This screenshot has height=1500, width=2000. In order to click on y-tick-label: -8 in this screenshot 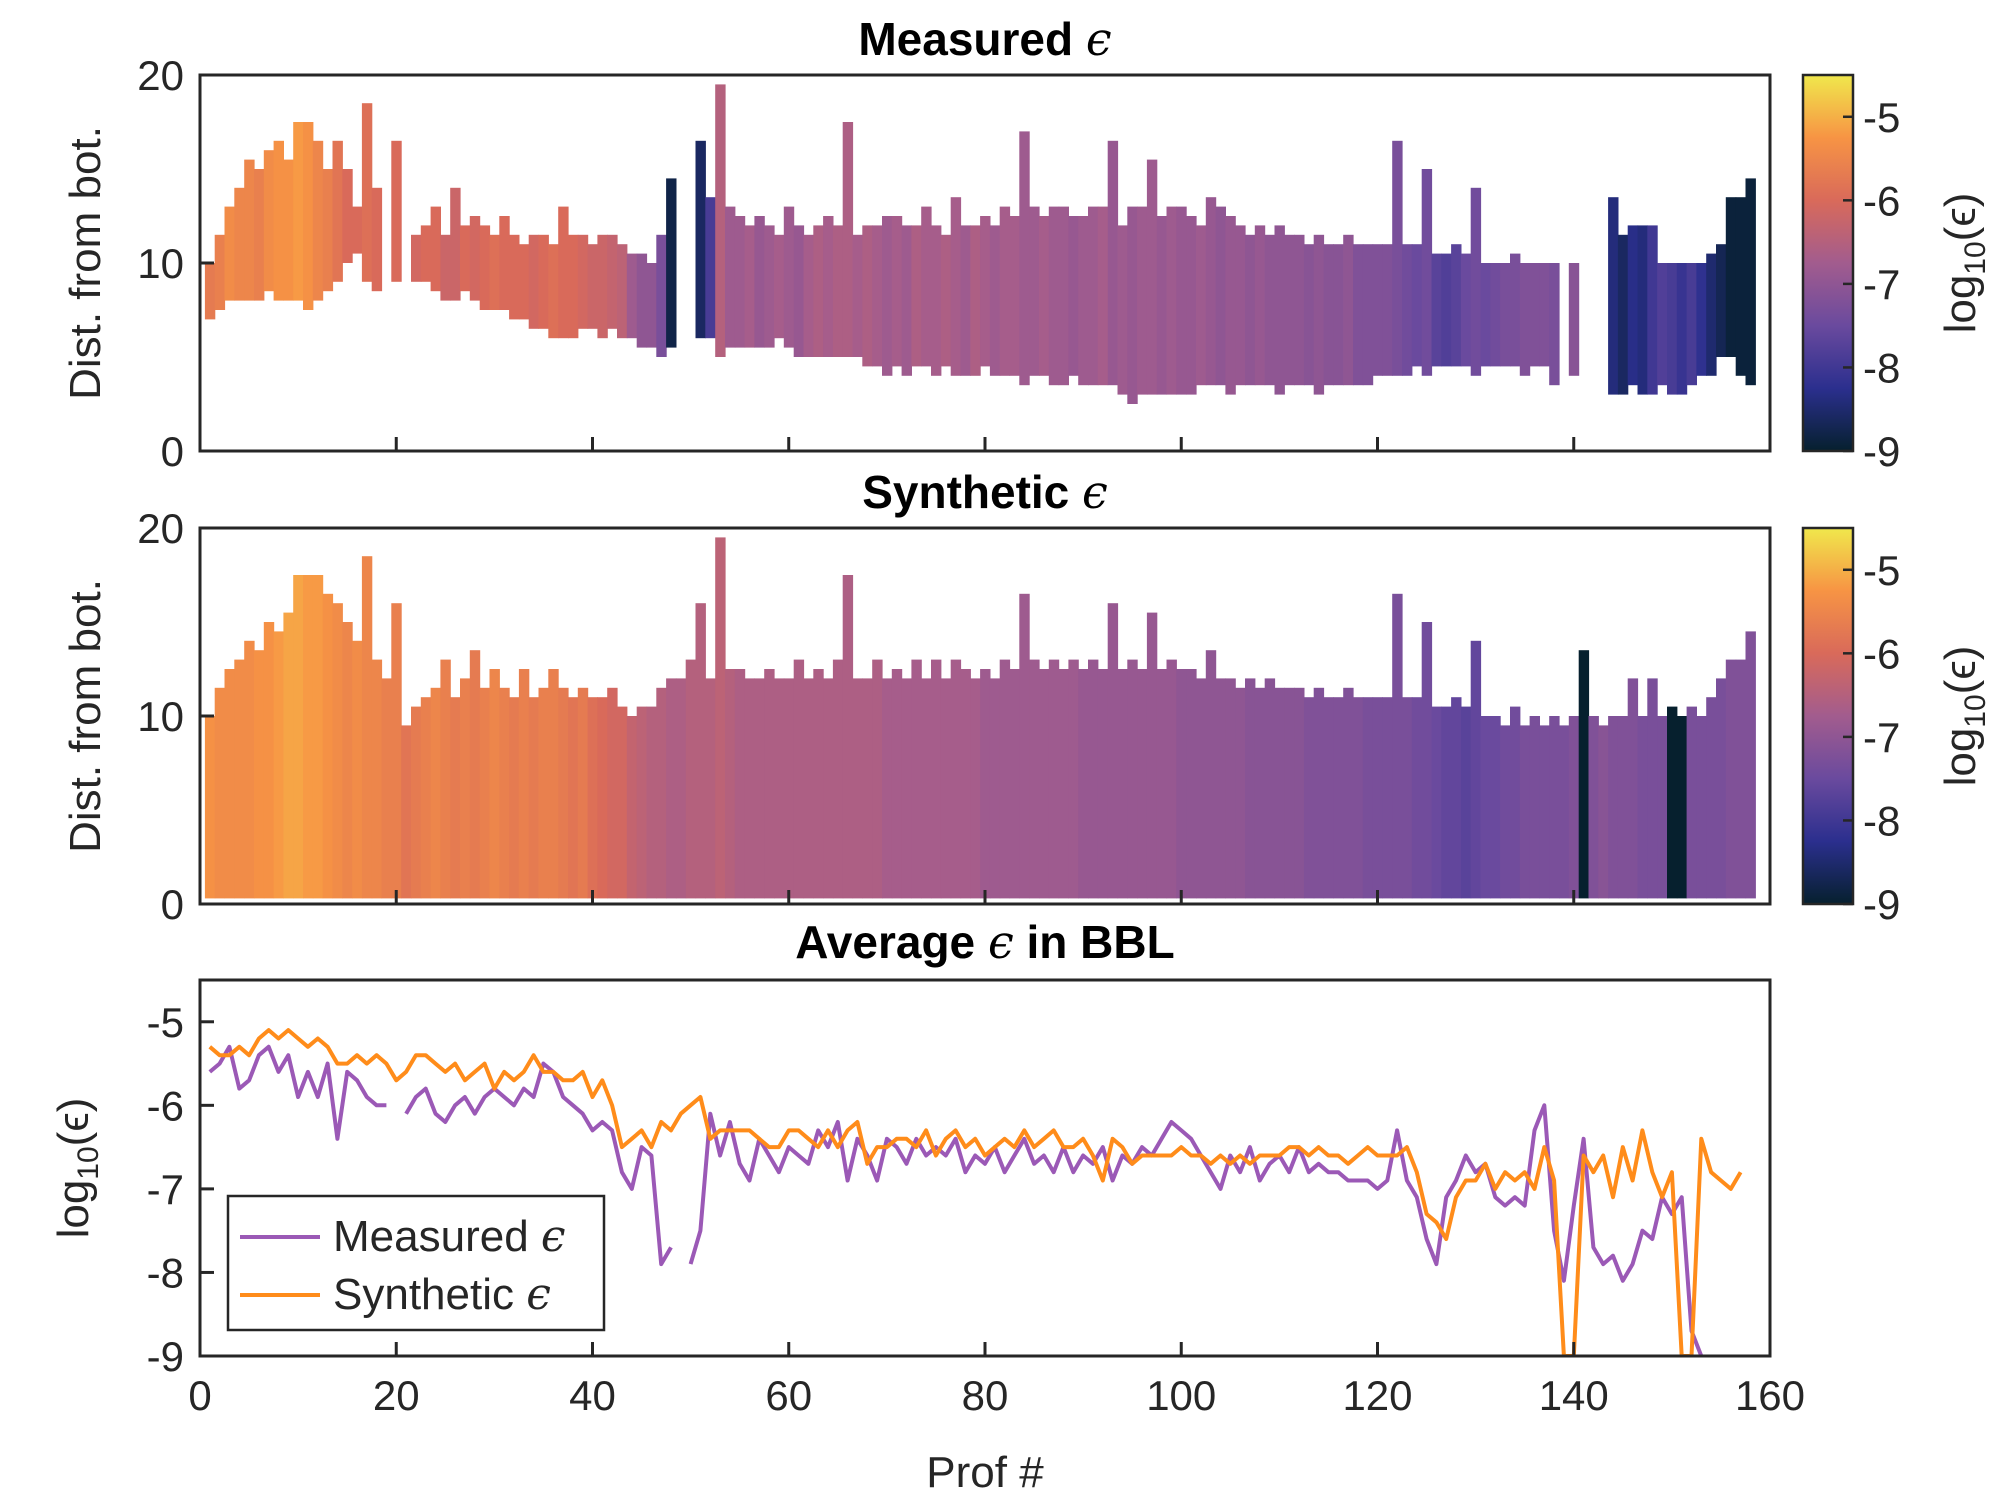, I will do `click(165, 1272)`.